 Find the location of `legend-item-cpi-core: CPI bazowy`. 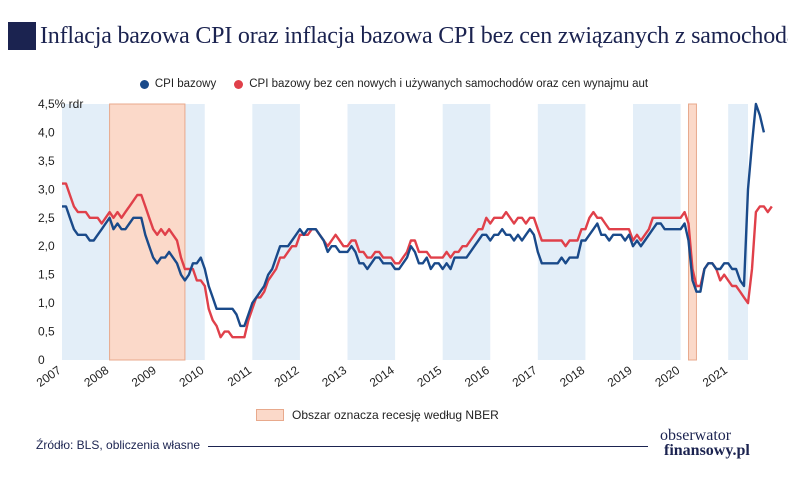

legend-item-cpi-core: CPI bazowy is located at coordinates (178, 84).